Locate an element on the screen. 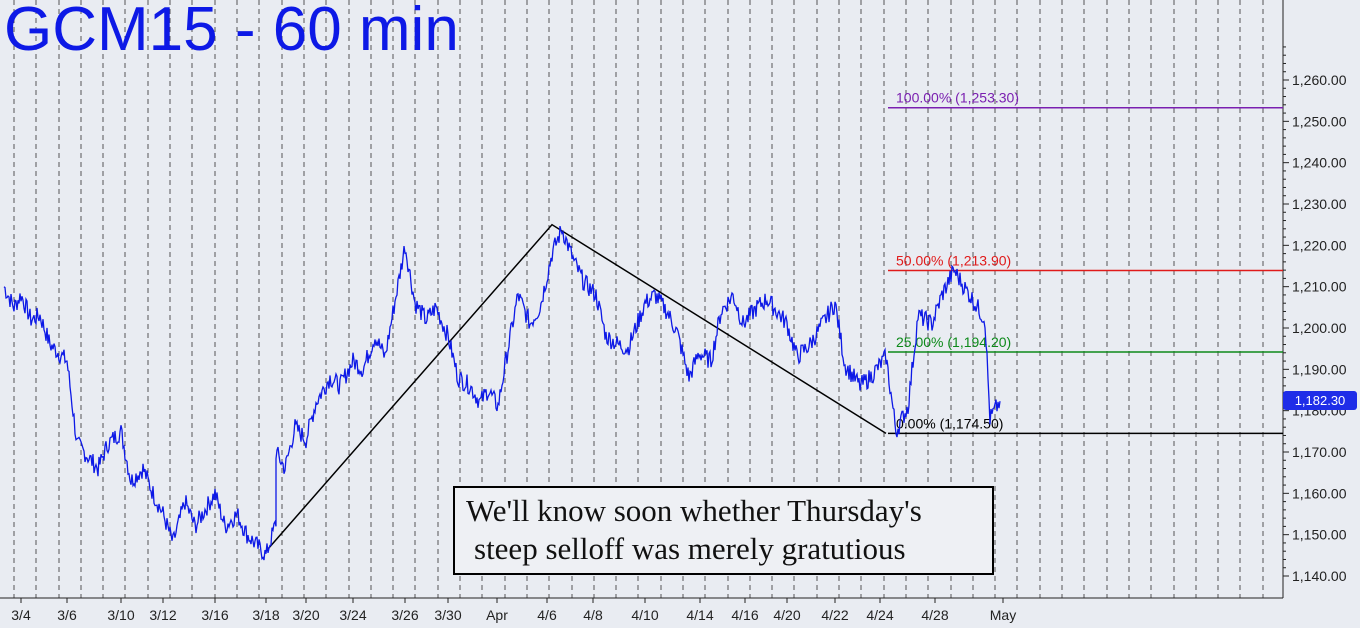  x-tick-label: 3/4 is located at coordinates (21, 615).